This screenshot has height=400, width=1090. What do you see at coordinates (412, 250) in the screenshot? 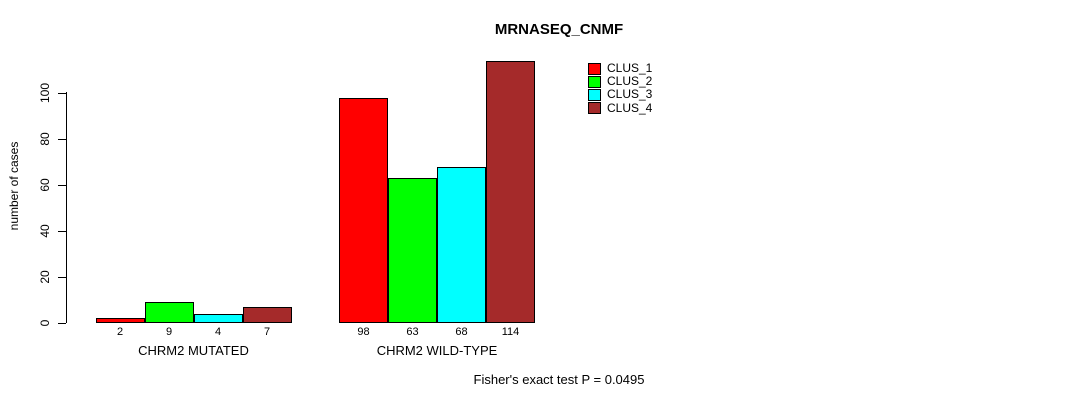
I see `bar-clus_2-wild-type` at bounding box center [412, 250].